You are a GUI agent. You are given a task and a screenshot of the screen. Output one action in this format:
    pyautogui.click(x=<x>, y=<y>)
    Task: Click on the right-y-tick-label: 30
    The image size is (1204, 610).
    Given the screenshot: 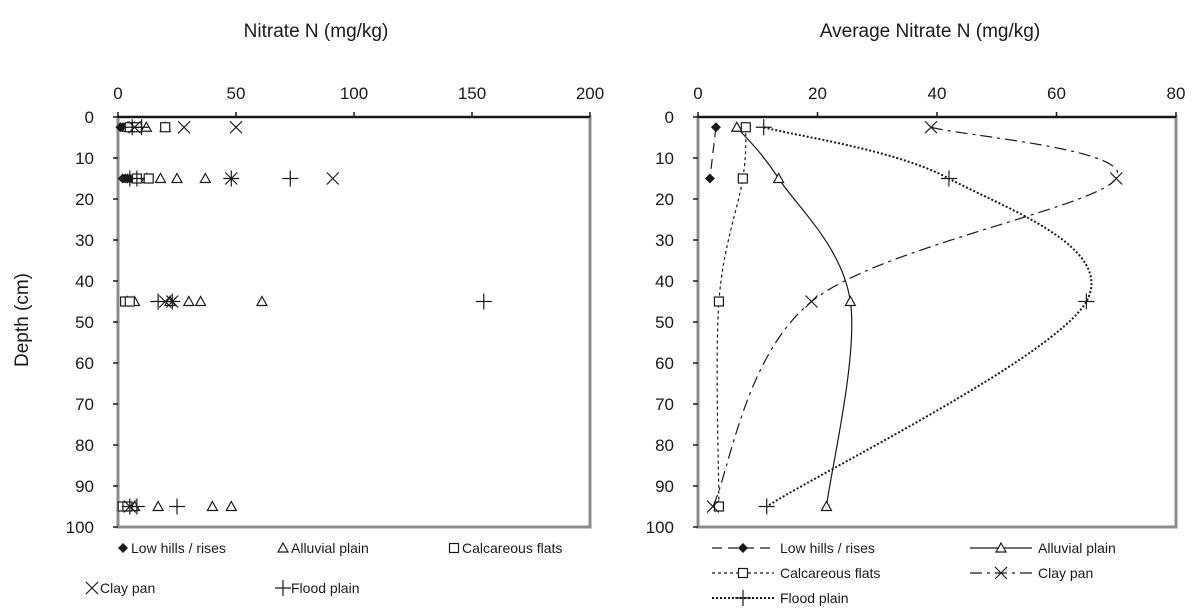 What is the action you would take?
    pyautogui.click(x=664, y=240)
    